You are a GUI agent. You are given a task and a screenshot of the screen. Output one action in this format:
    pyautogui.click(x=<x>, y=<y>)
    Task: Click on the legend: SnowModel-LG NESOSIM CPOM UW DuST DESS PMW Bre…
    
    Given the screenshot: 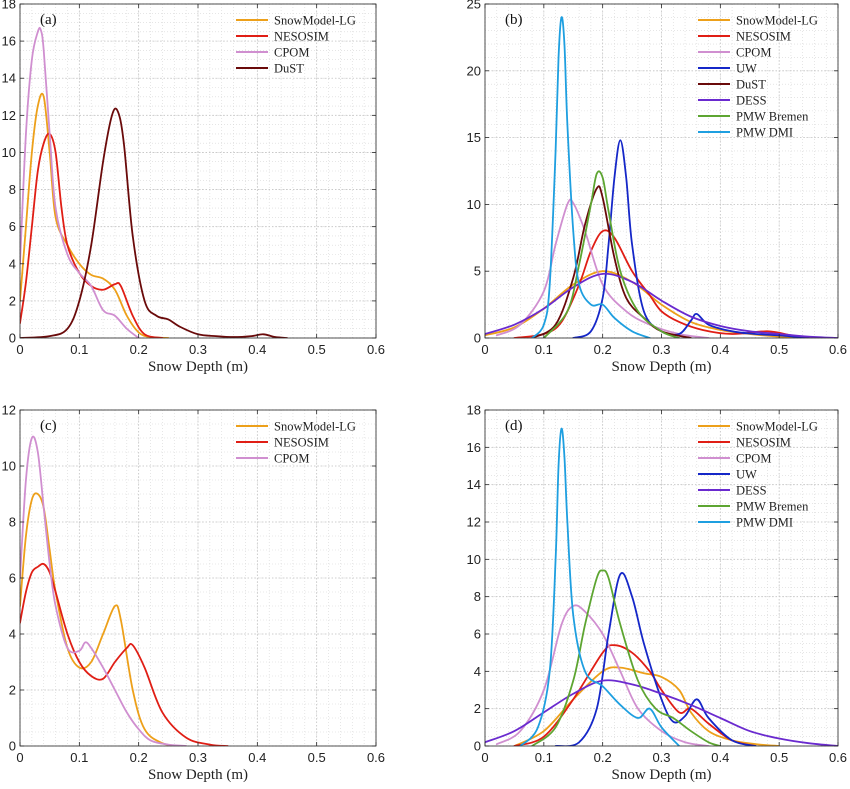 What is the action you would take?
    pyautogui.click(x=758, y=77)
    